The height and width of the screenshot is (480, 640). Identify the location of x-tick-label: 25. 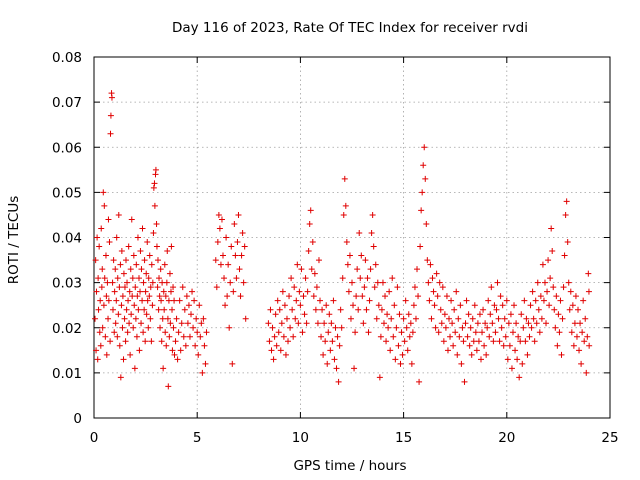
(609, 438).